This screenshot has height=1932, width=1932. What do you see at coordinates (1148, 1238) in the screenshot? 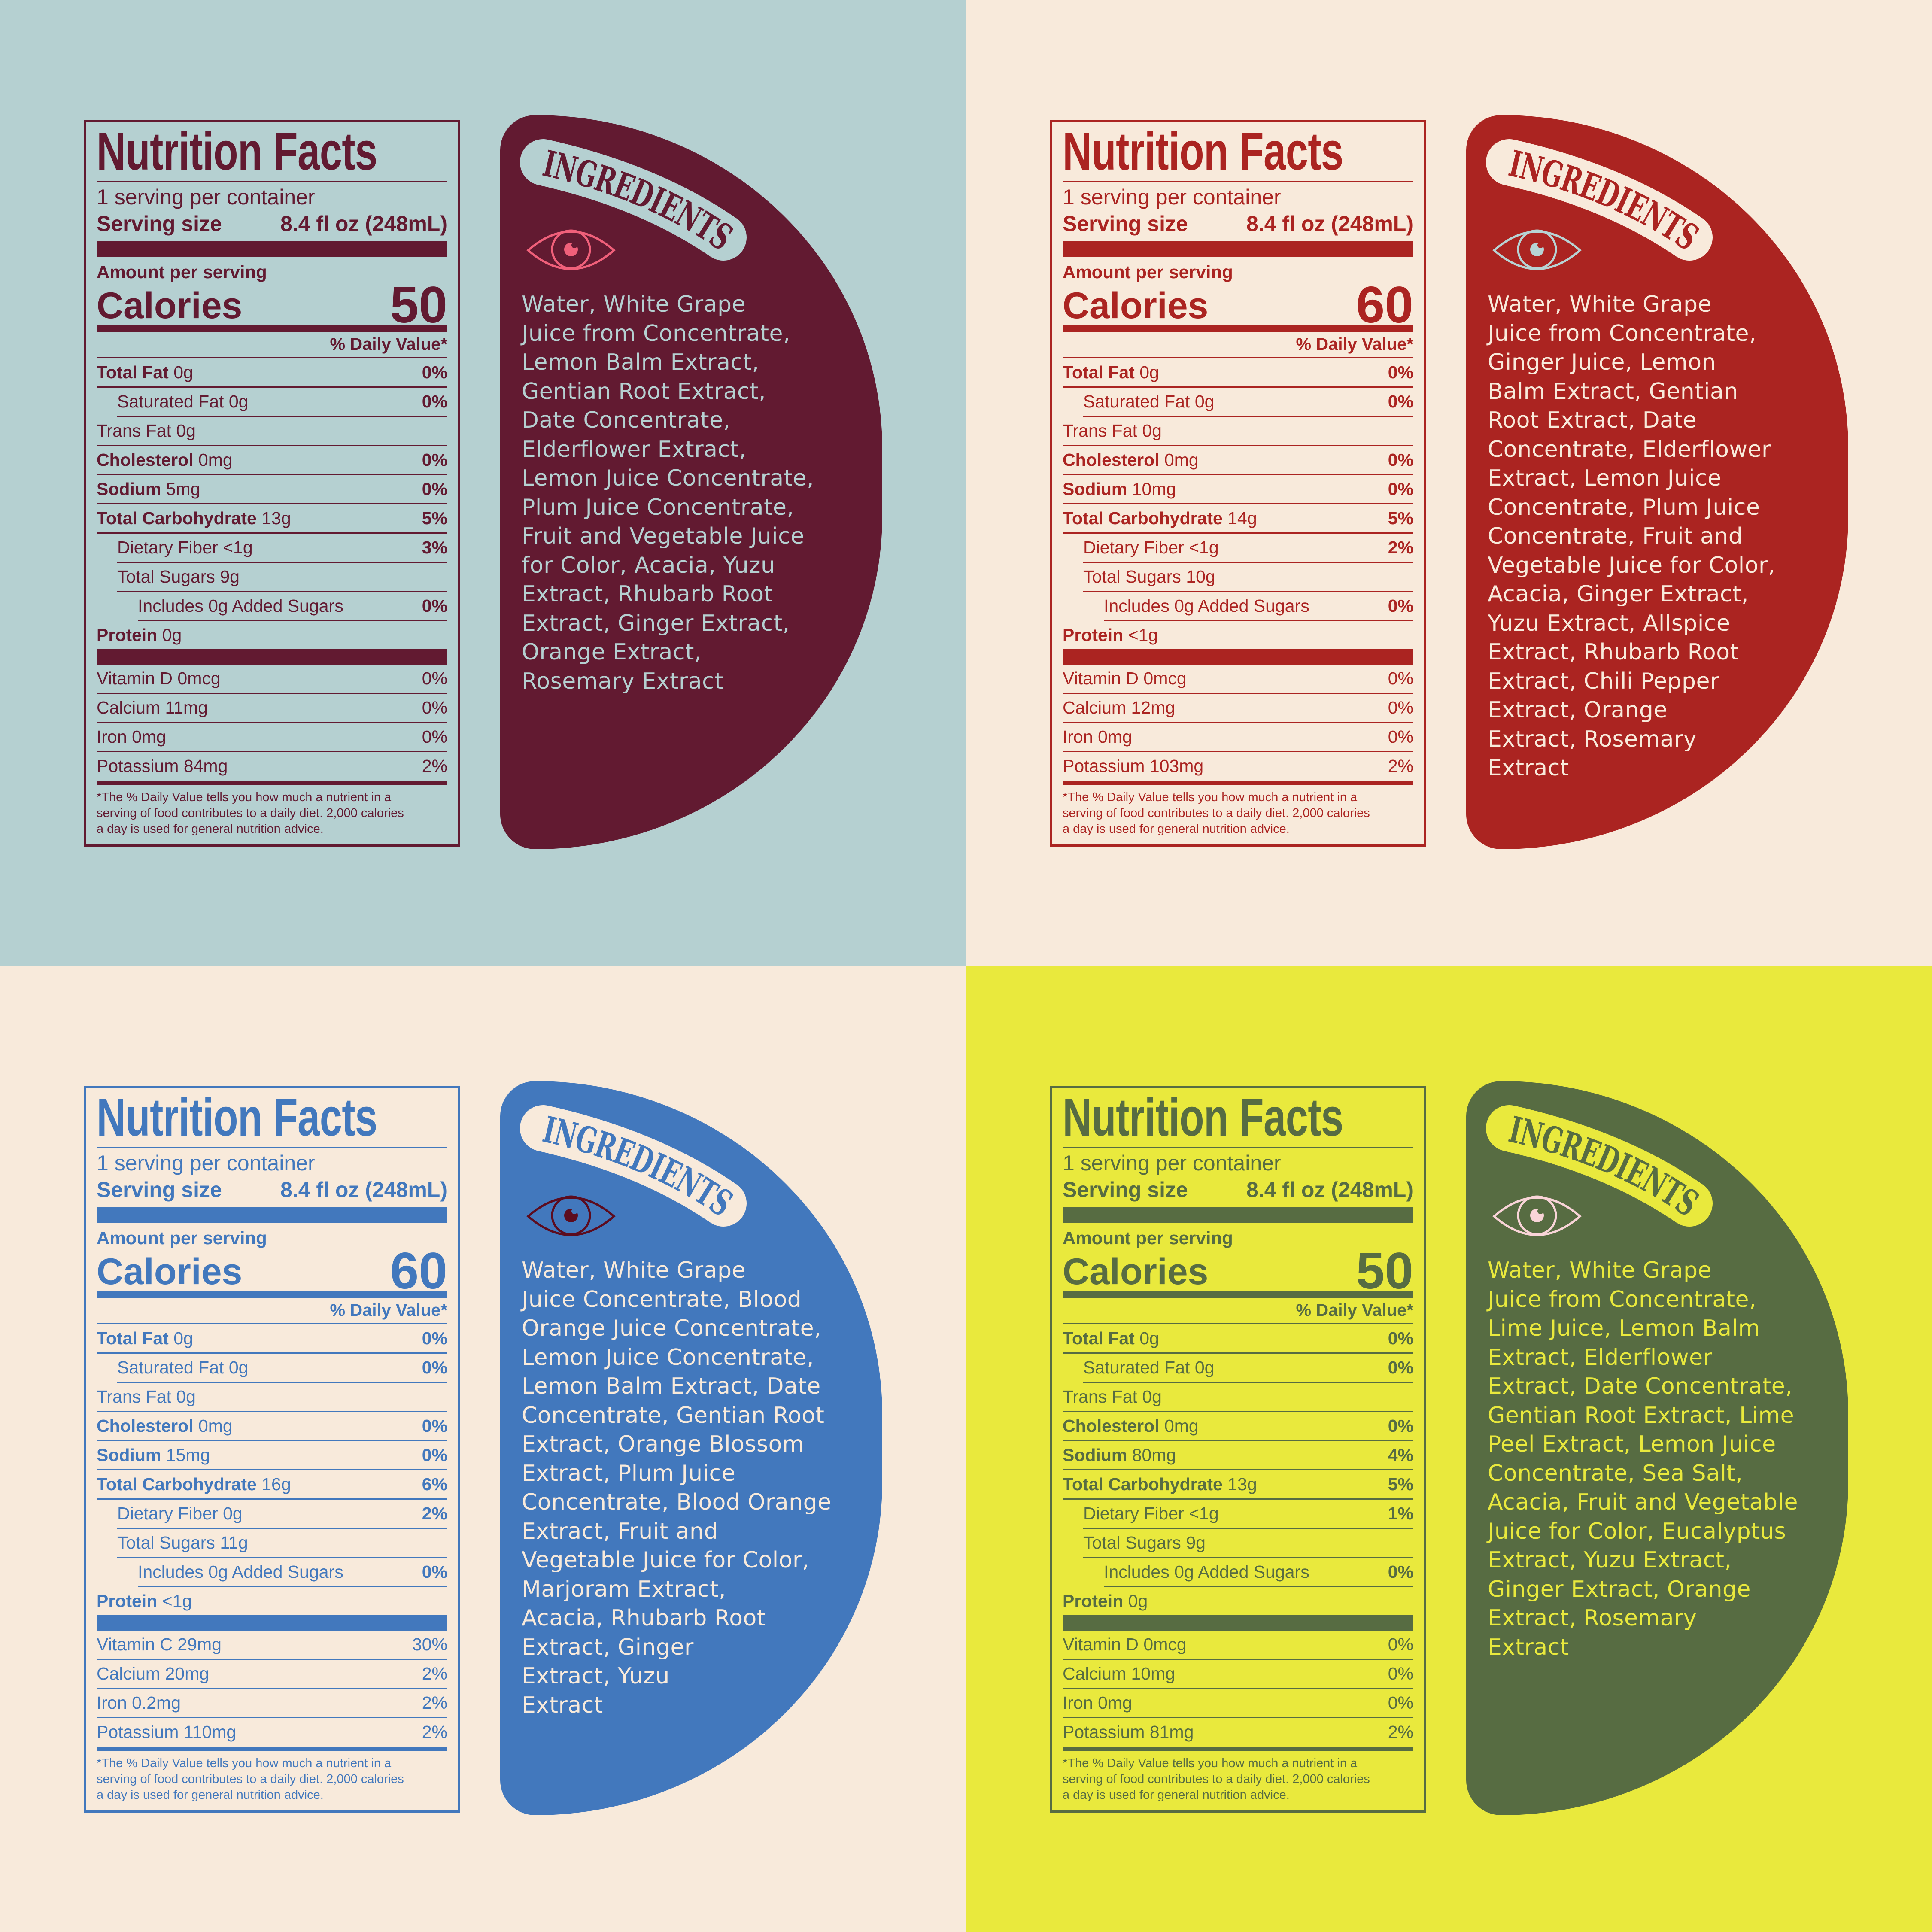
I see `amount-per-serving: Amount per serving` at bounding box center [1148, 1238].